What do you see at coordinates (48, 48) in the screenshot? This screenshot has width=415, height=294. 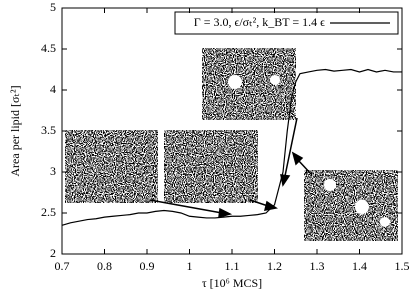 I see `y-tick-label: 4.5` at bounding box center [48, 48].